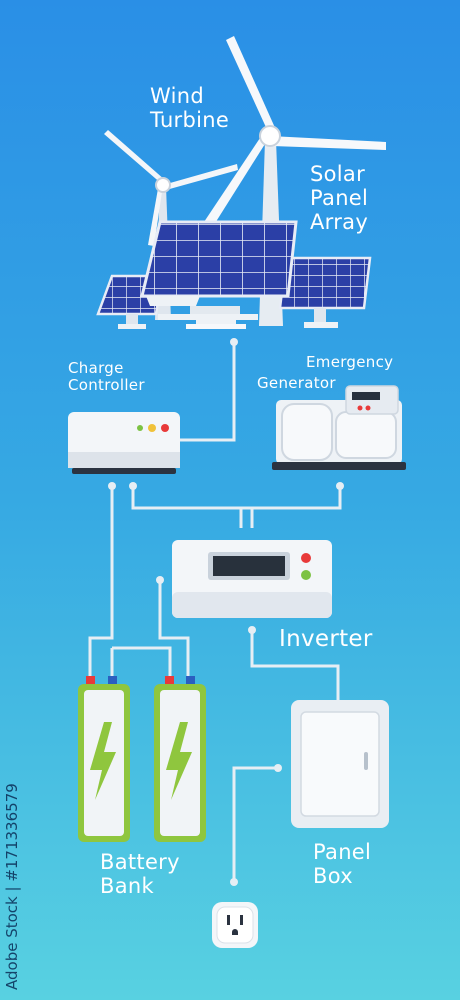 Image resolution: width=460 pixels, height=1000 pixels. I want to click on panel-box-icon, so click(340, 764).